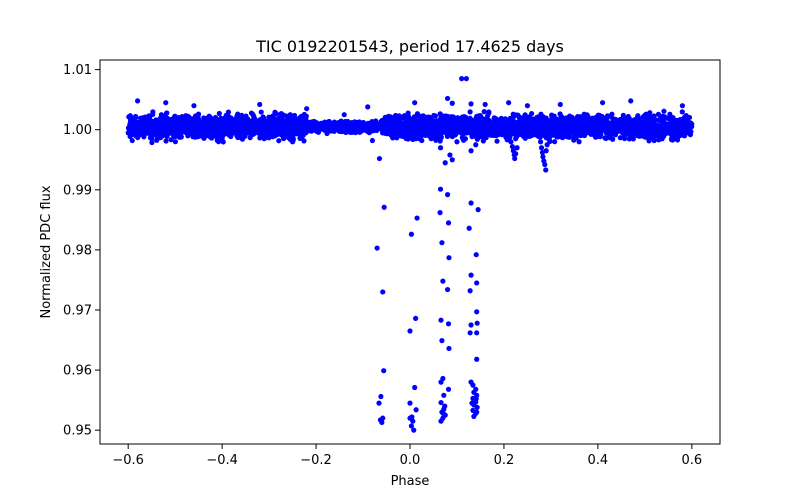  Describe the element at coordinates (410, 460) in the screenshot. I see `x-tick-label: 0.0` at that location.